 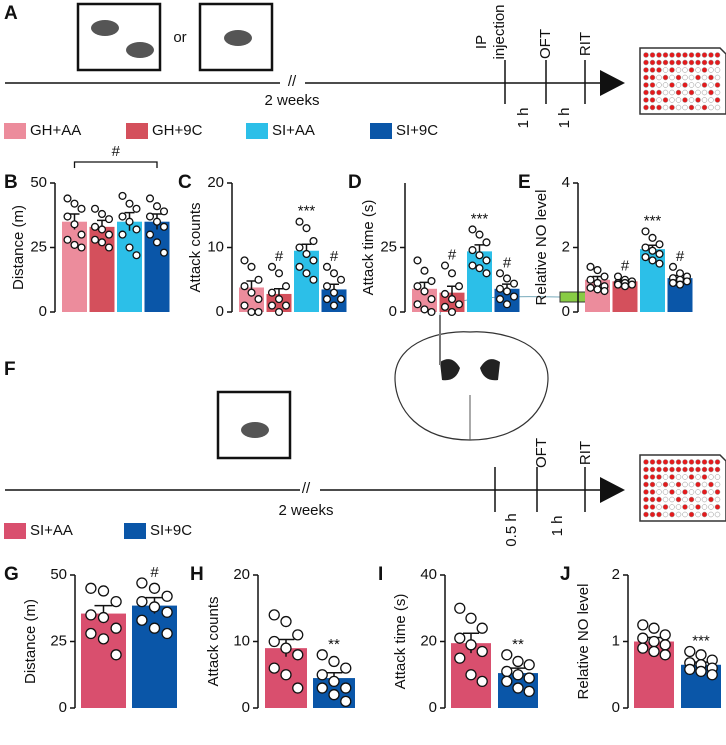 What do you see at coordinates (481, 42) in the screenshot?
I see `step-label: IP` at bounding box center [481, 42].